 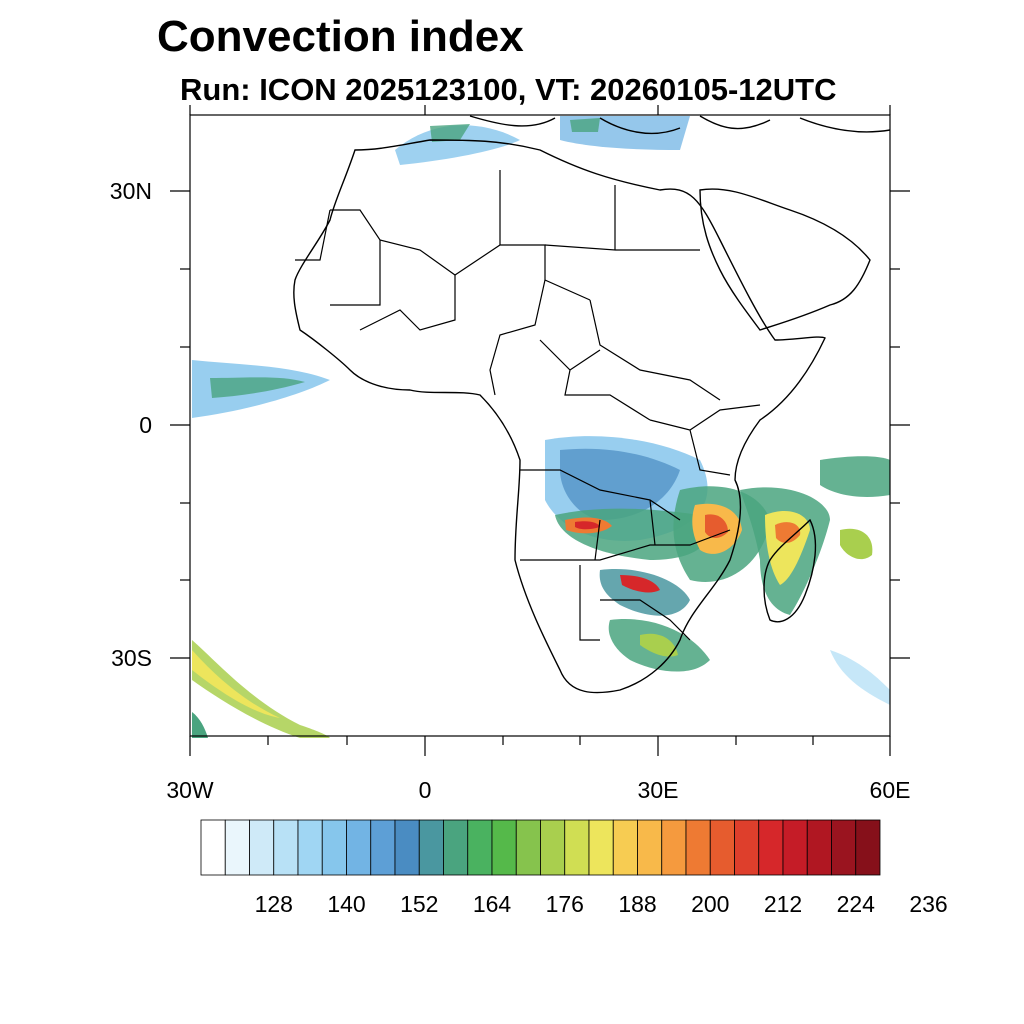 What do you see at coordinates (419, 904) in the screenshot?
I see `colorbar-label: 152` at bounding box center [419, 904].